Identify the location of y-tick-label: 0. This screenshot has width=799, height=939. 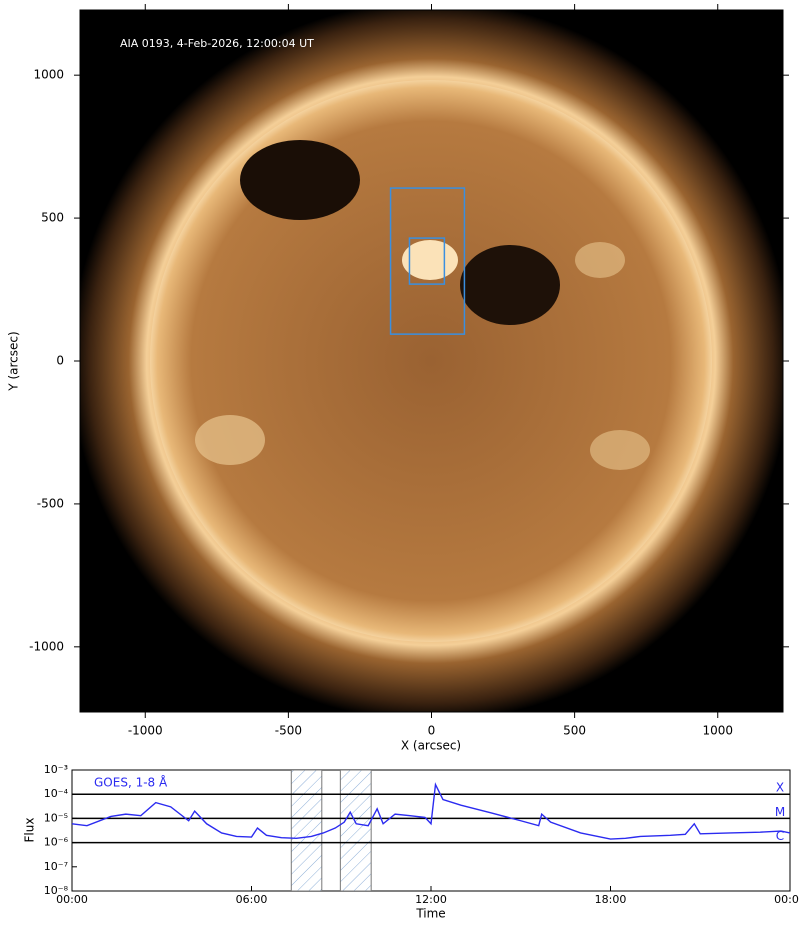
(60, 361).